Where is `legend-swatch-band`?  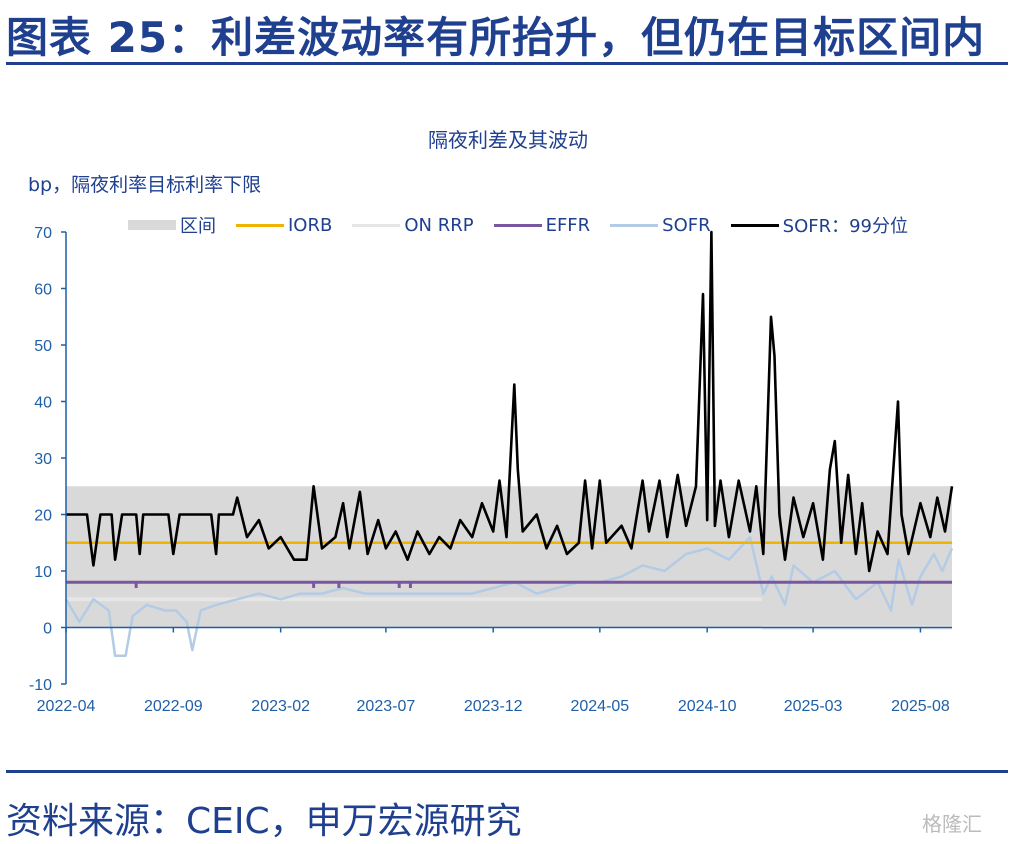 legend-swatch-band is located at coordinates (152, 225).